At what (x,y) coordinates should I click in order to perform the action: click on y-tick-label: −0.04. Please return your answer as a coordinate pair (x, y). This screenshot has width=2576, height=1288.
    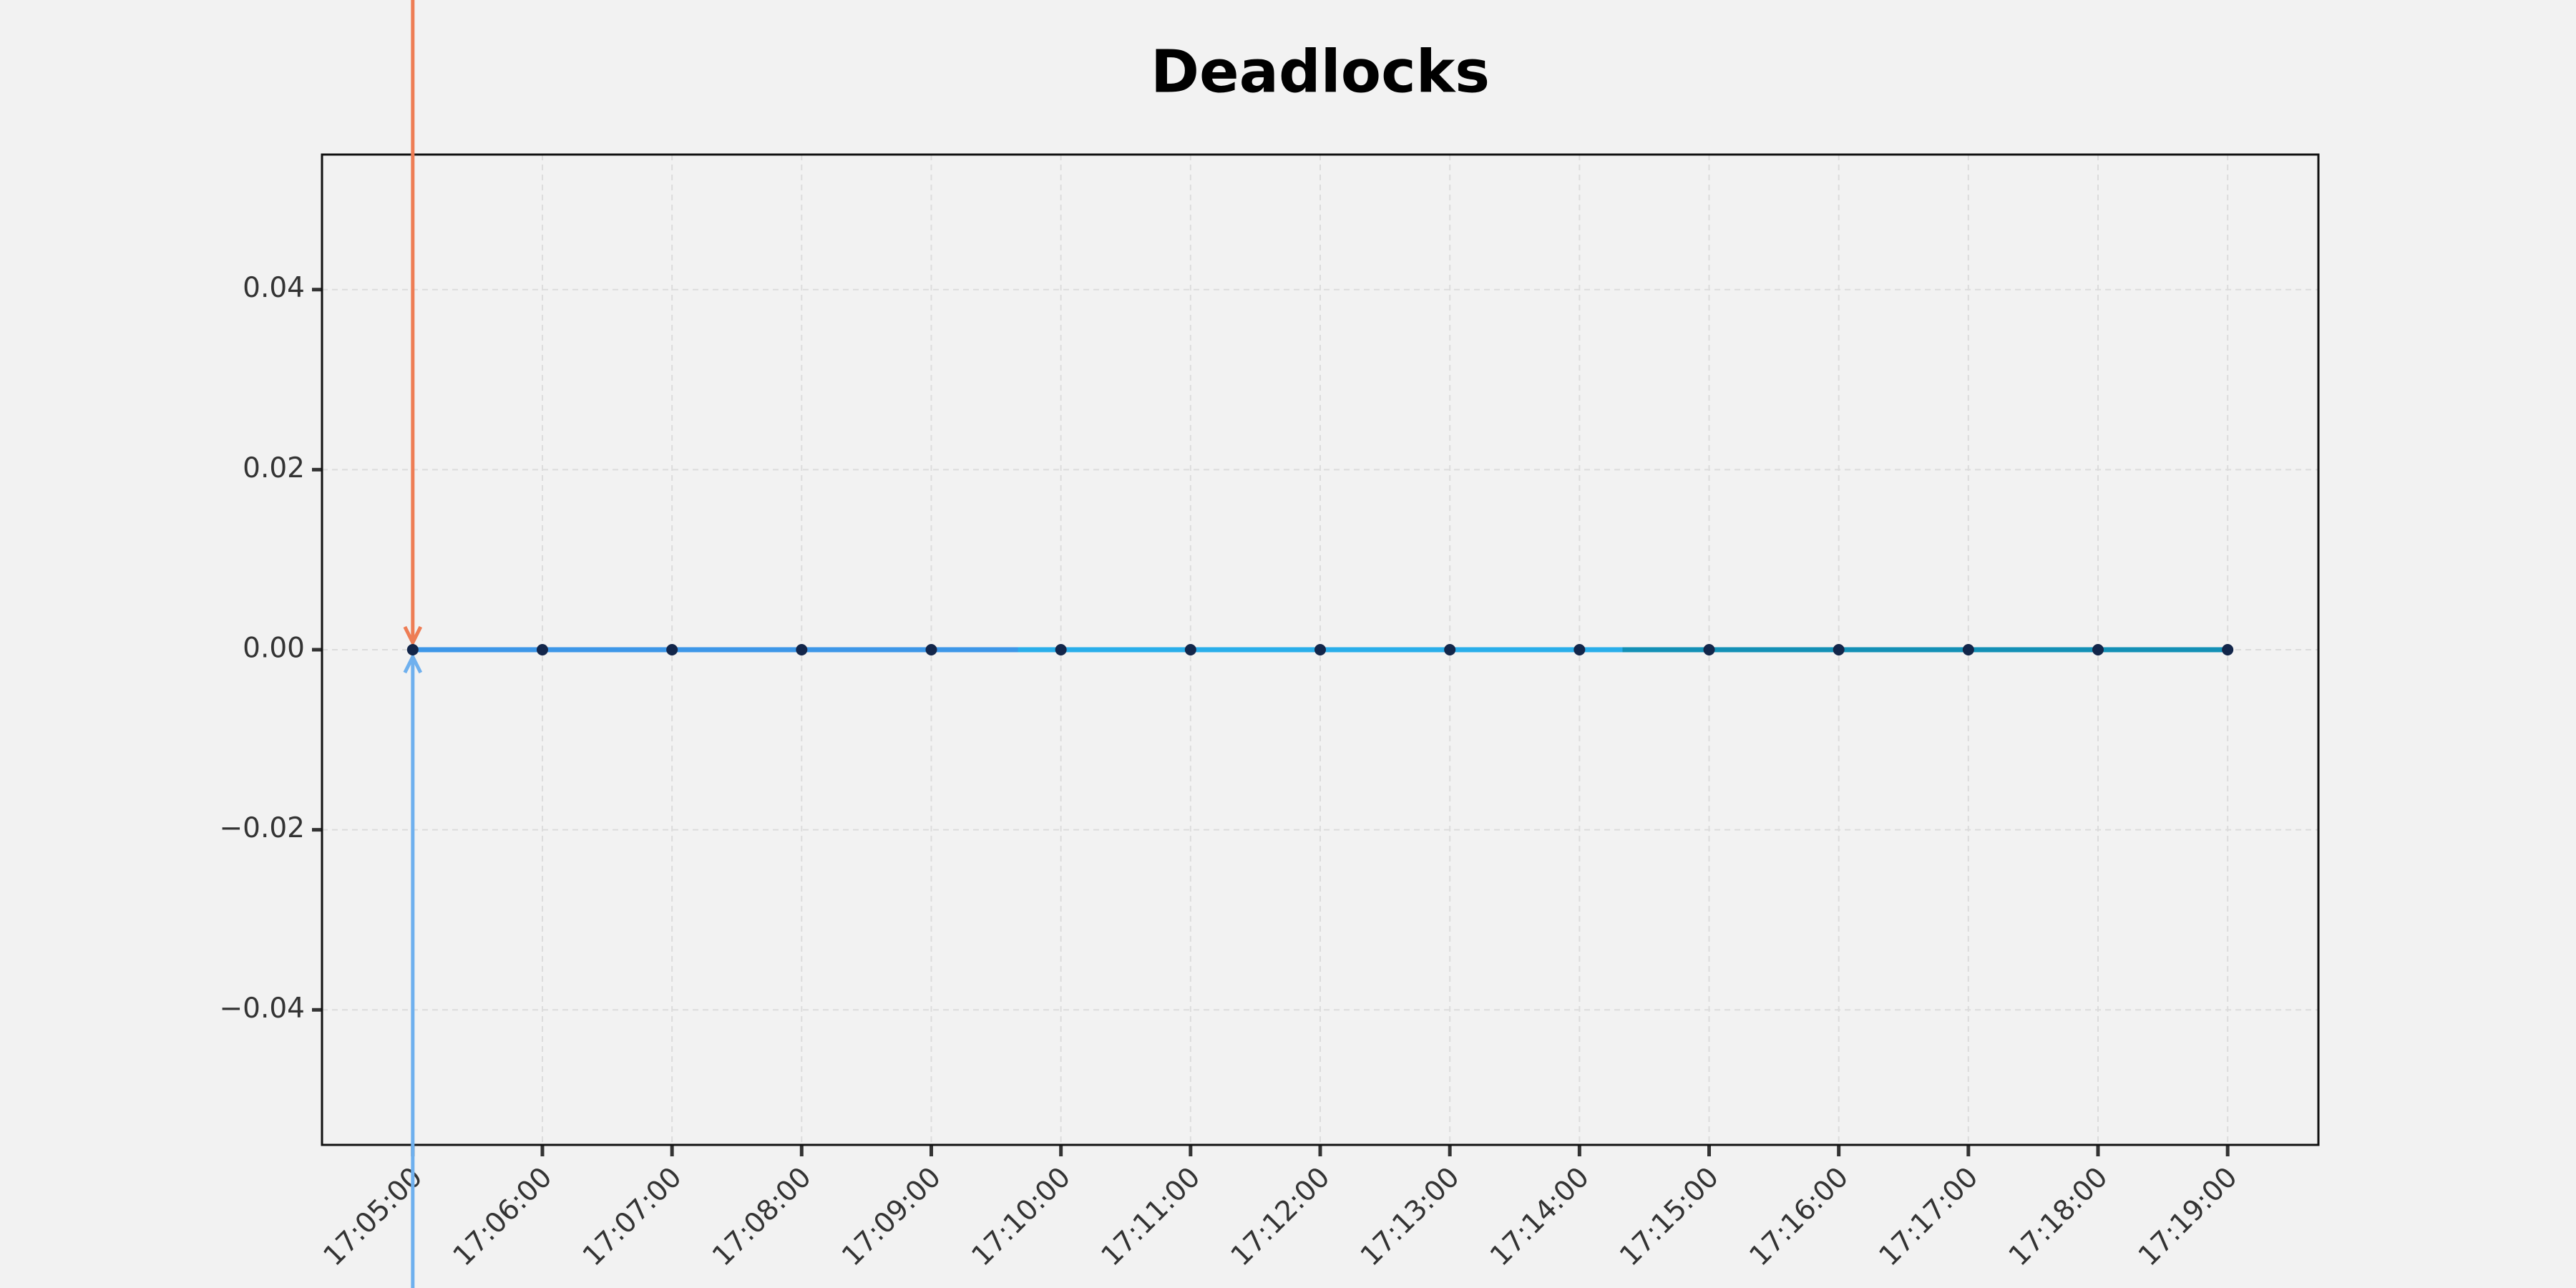
    Looking at the image, I should click on (262, 1008).